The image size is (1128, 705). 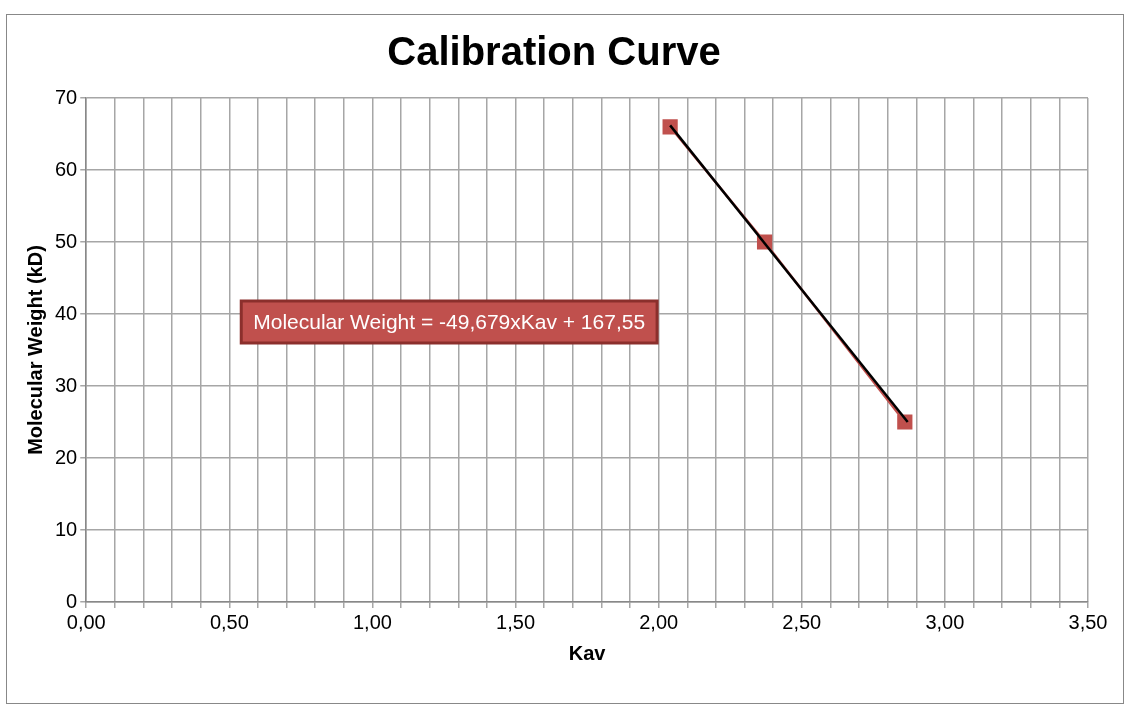 I want to click on y-tick-label: 0, so click(x=72, y=600).